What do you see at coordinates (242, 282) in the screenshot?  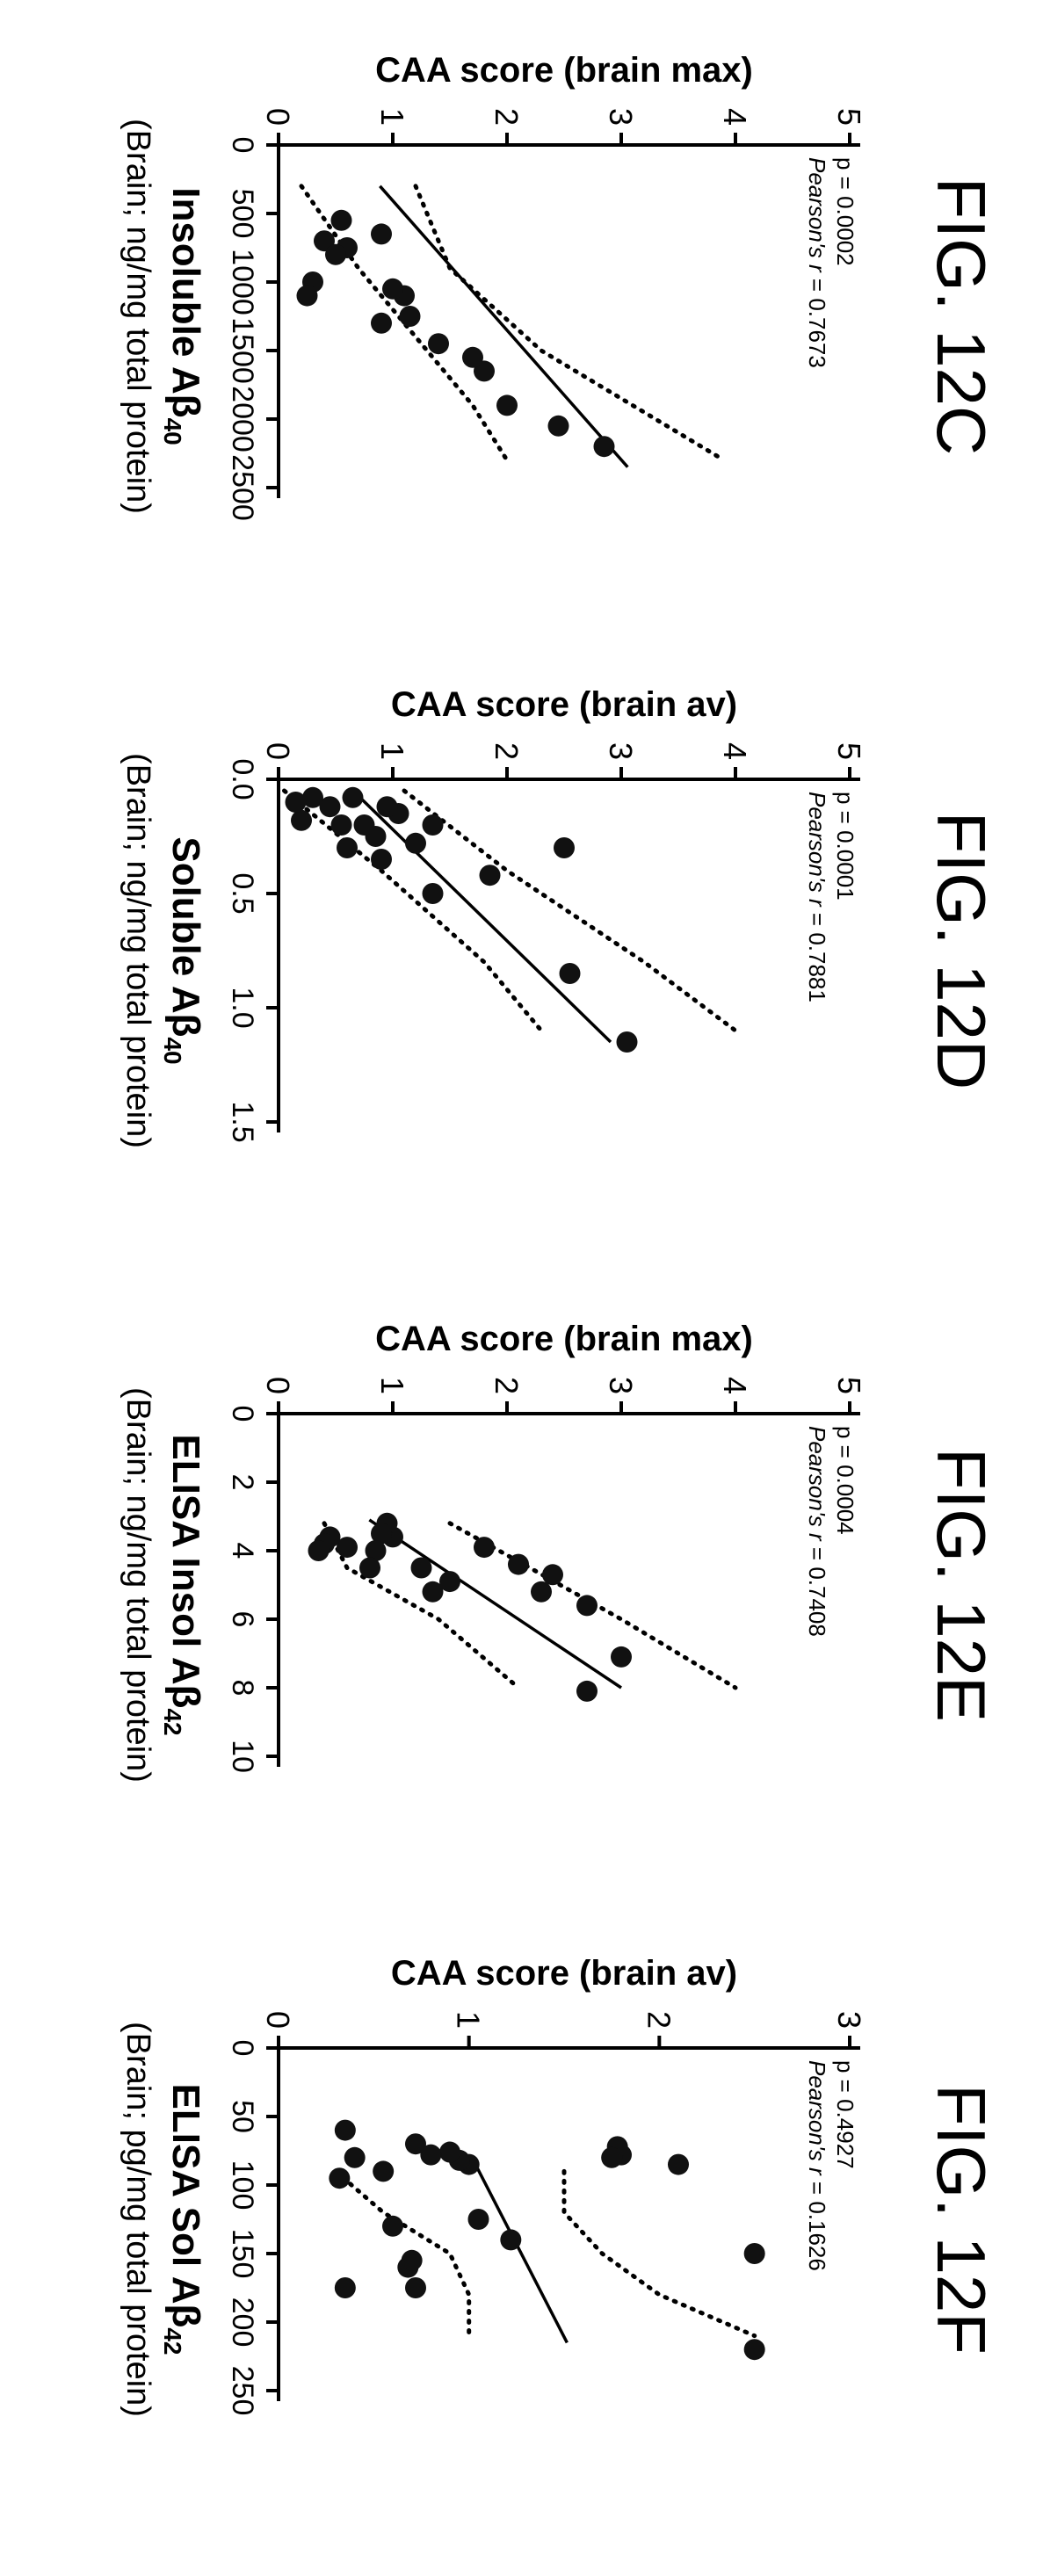 I see `x-tick-label: 1000` at bounding box center [242, 282].